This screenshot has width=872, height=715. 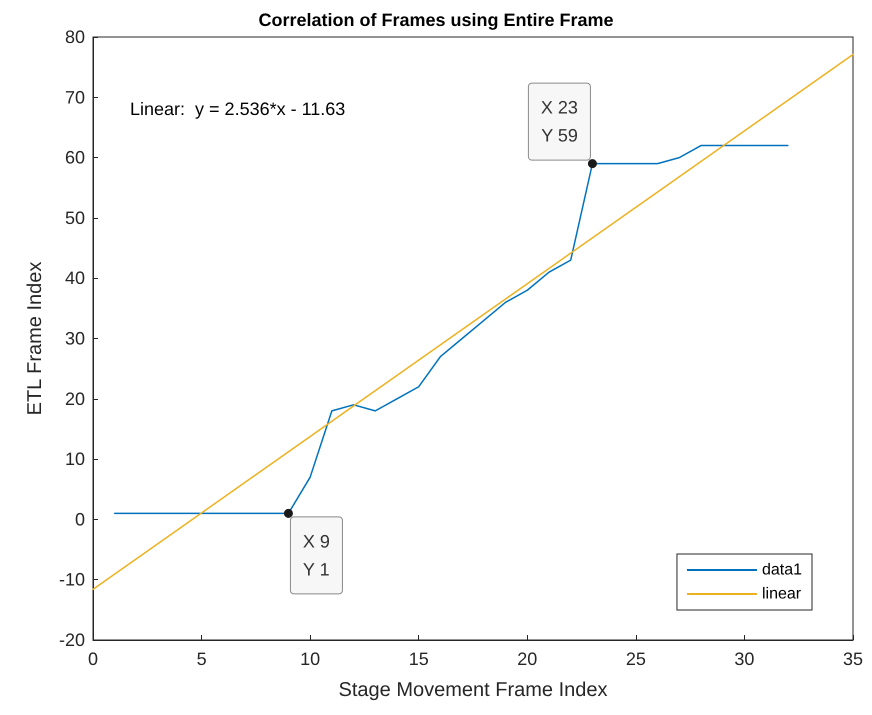 What do you see at coordinates (79, 519) in the screenshot?
I see `y-tick-label: 0` at bounding box center [79, 519].